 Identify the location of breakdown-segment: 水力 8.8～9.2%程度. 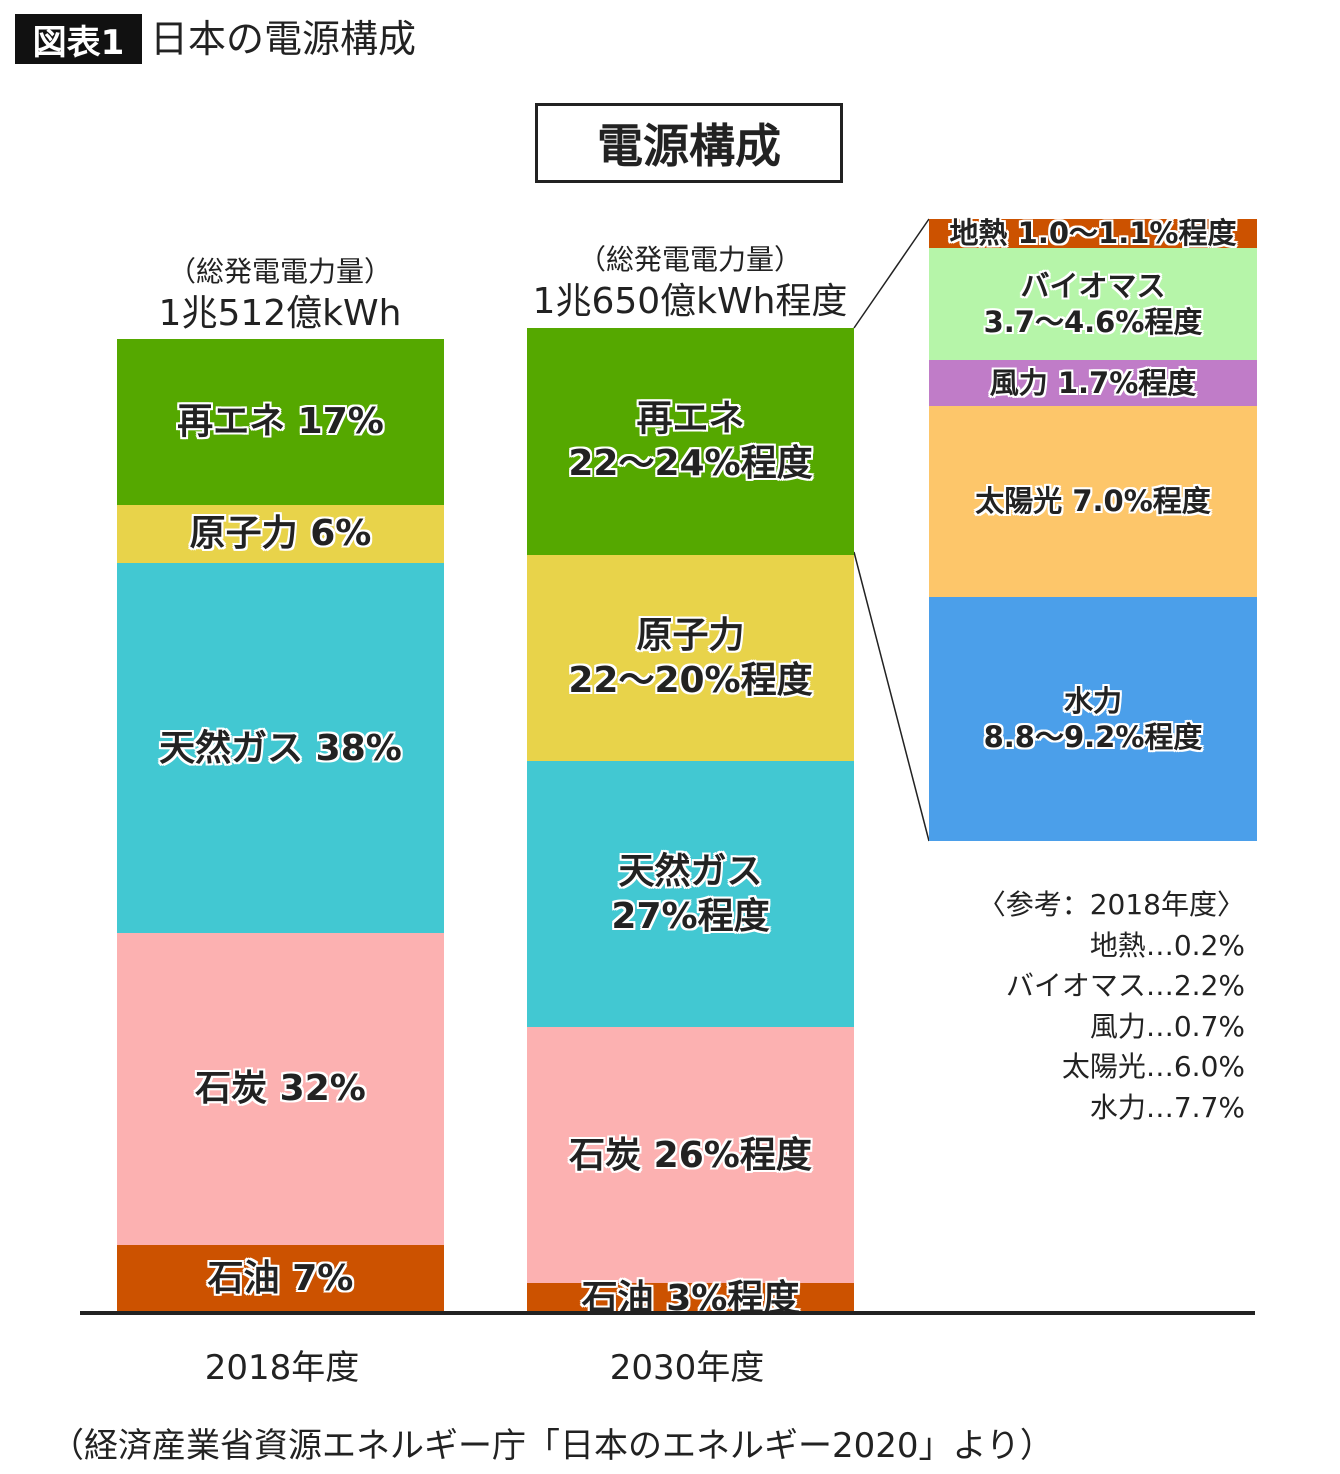
(1093, 718).